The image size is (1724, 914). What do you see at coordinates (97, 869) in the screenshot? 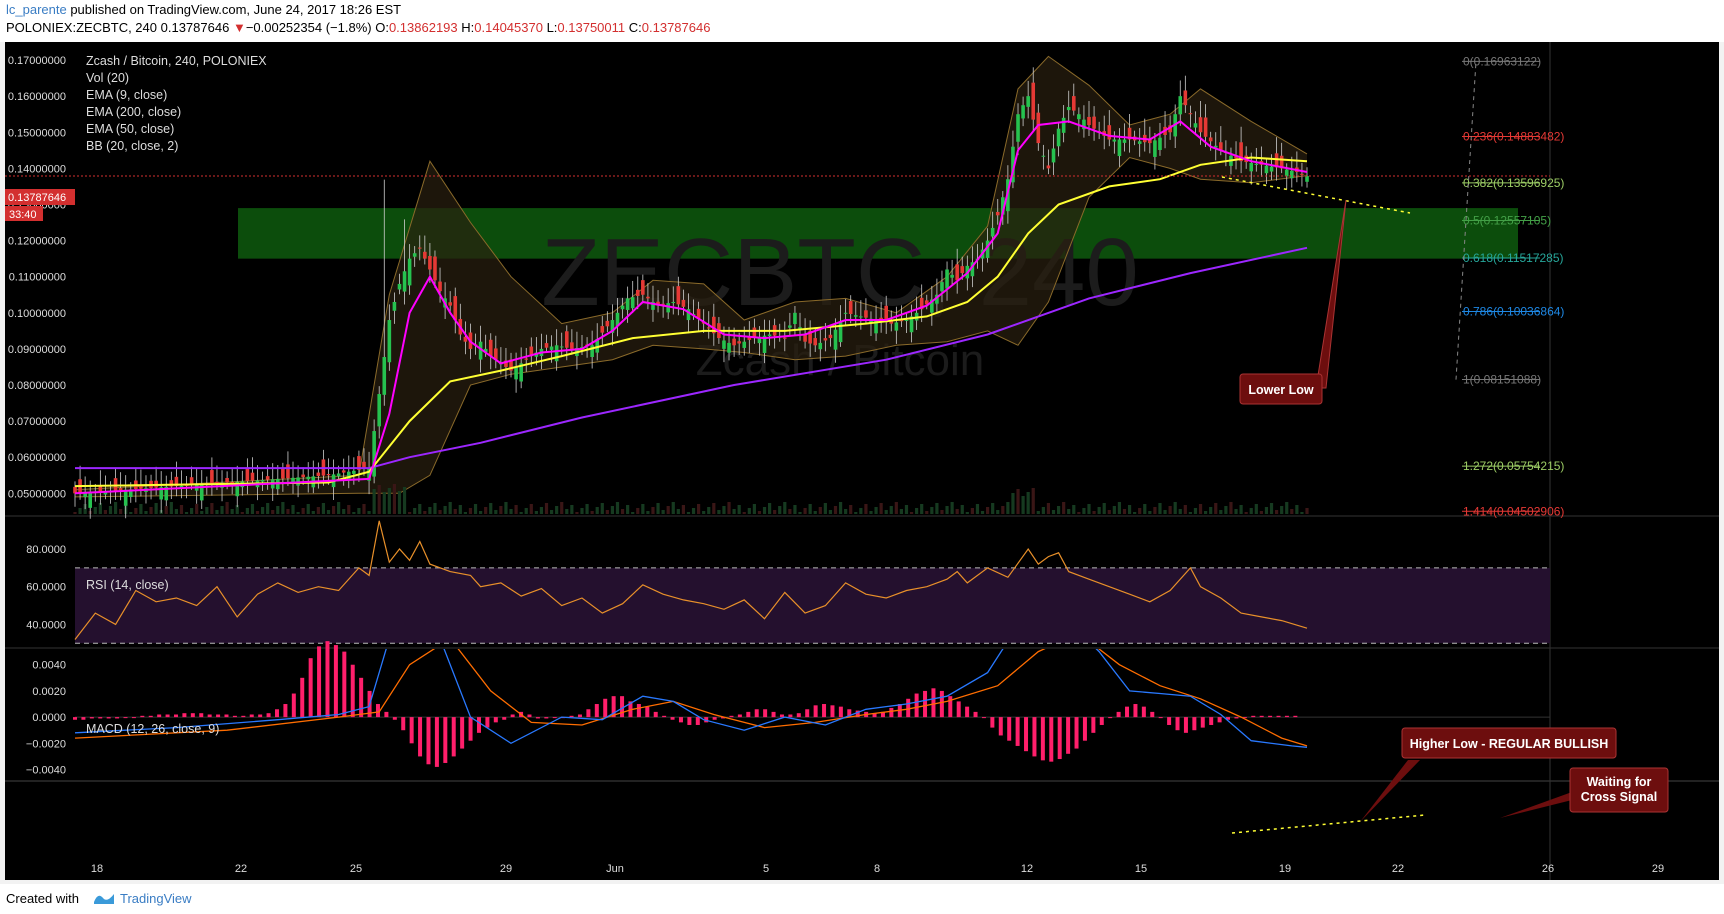
I see `time-axis-tick: 18` at bounding box center [97, 869].